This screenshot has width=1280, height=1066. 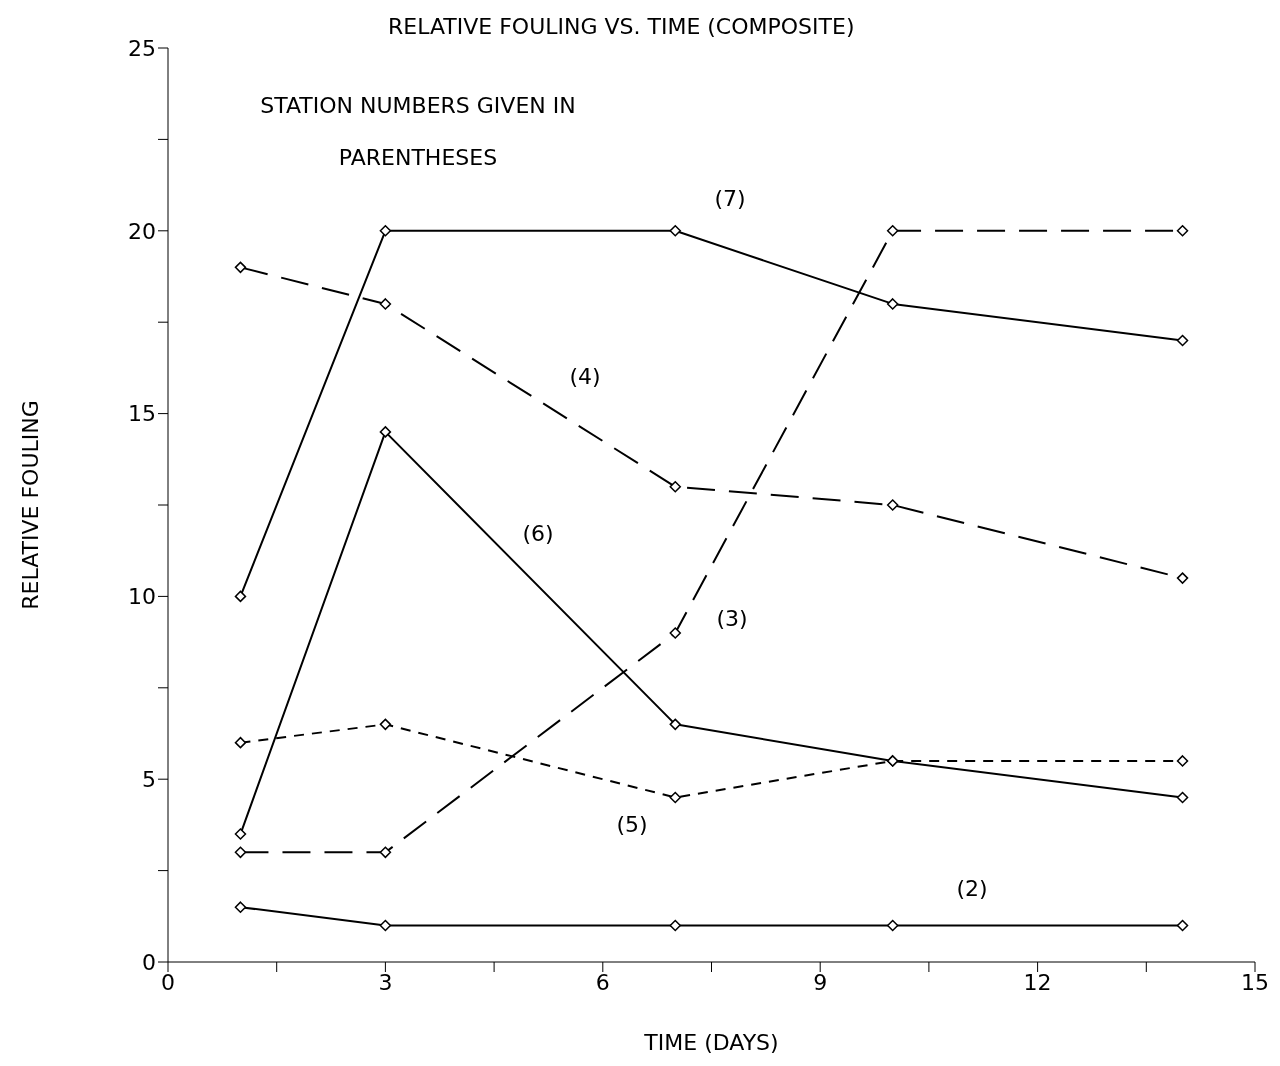 What do you see at coordinates (820, 982) in the screenshot?
I see `x-tick-label: 9` at bounding box center [820, 982].